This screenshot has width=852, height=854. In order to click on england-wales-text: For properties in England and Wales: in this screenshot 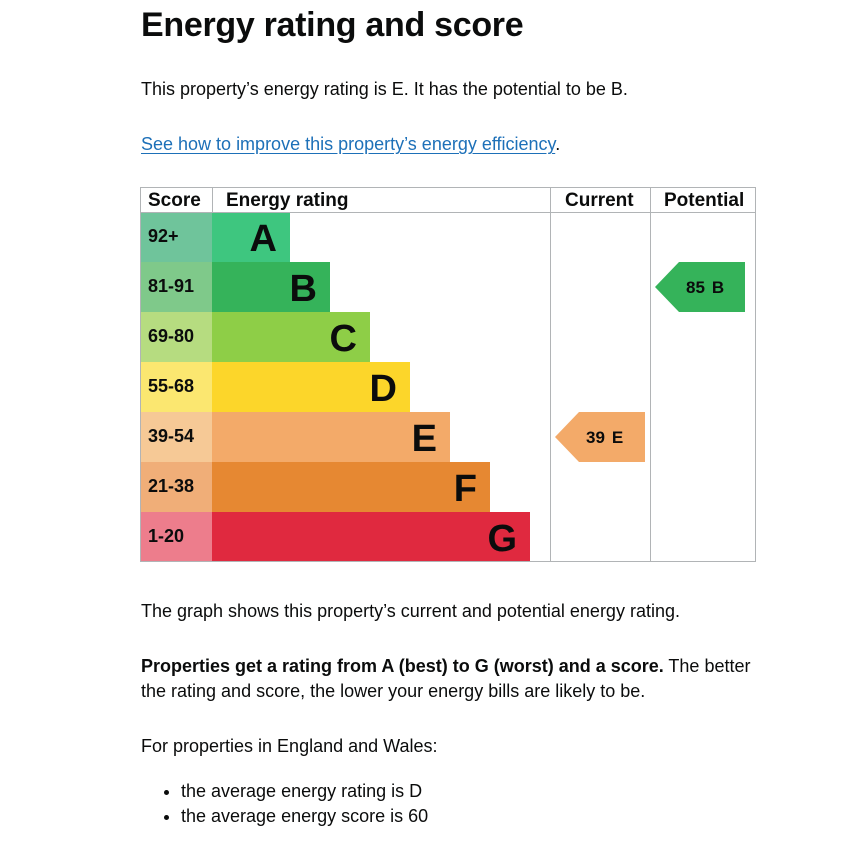, I will do `click(289, 746)`.